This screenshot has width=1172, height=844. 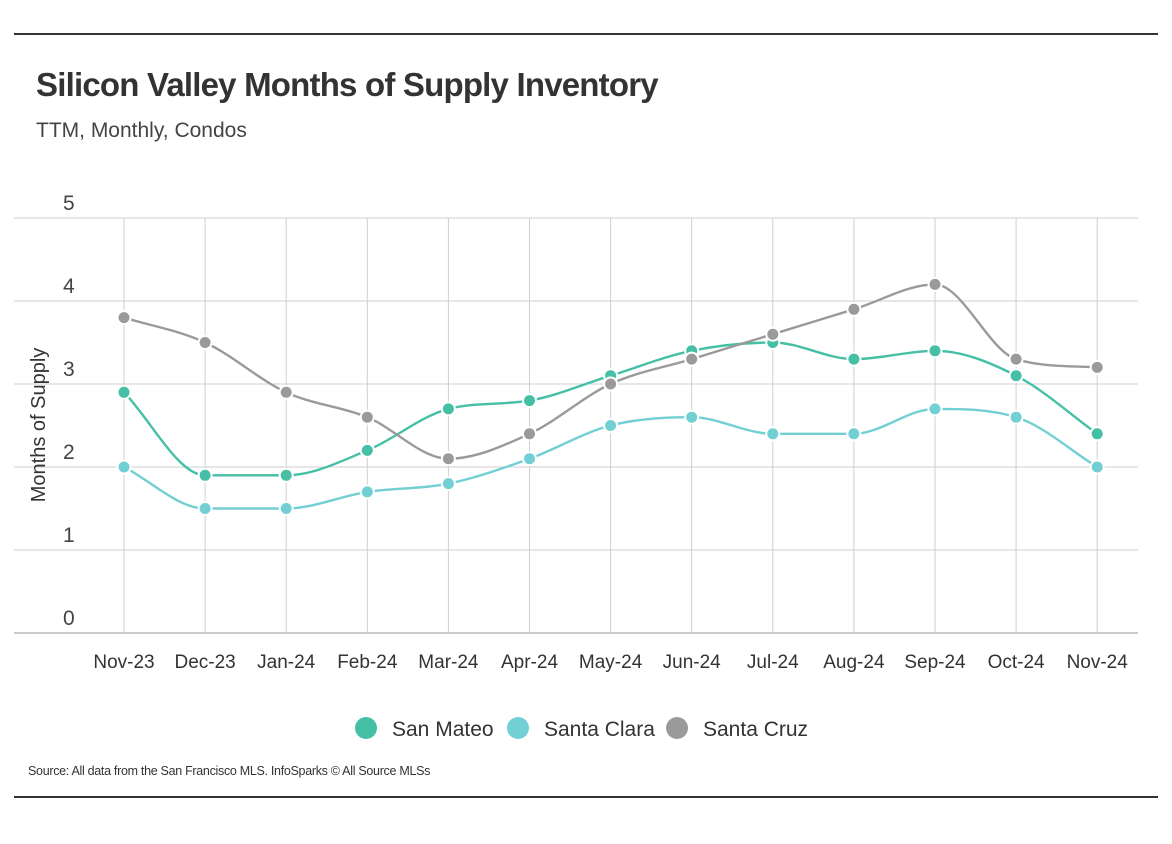 I want to click on legend-marker-santa-clara, so click(x=518, y=728).